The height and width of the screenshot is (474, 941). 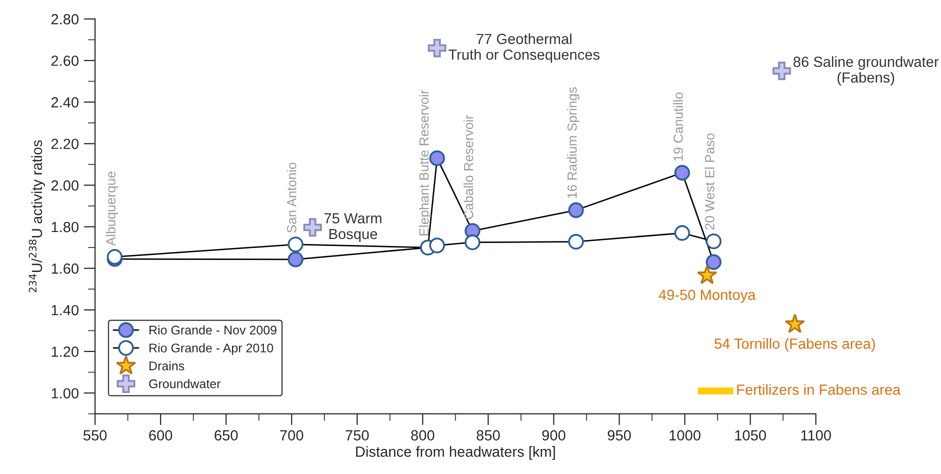 What do you see at coordinates (291, 197) in the screenshot?
I see `annotation: San Antonio` at bounding box center [291, 197].